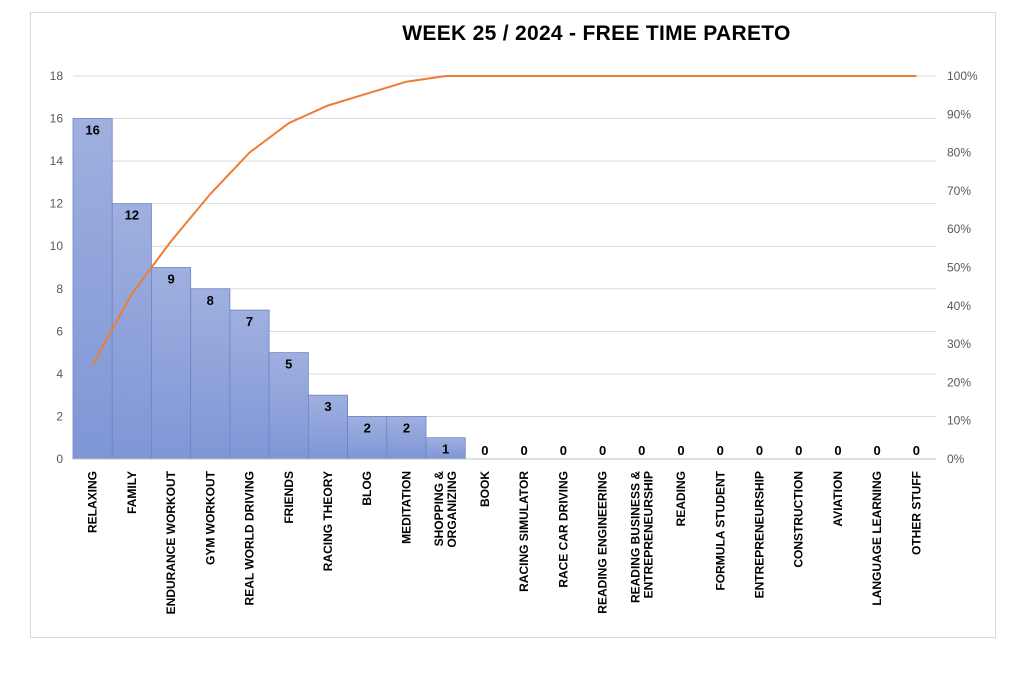 The height and width of the screenshot is (689, 1023). What do you see at coordinates (959, 153) in the screenshot?
I see `y2-tick-label: 80%` at bounding box center [959, 153].